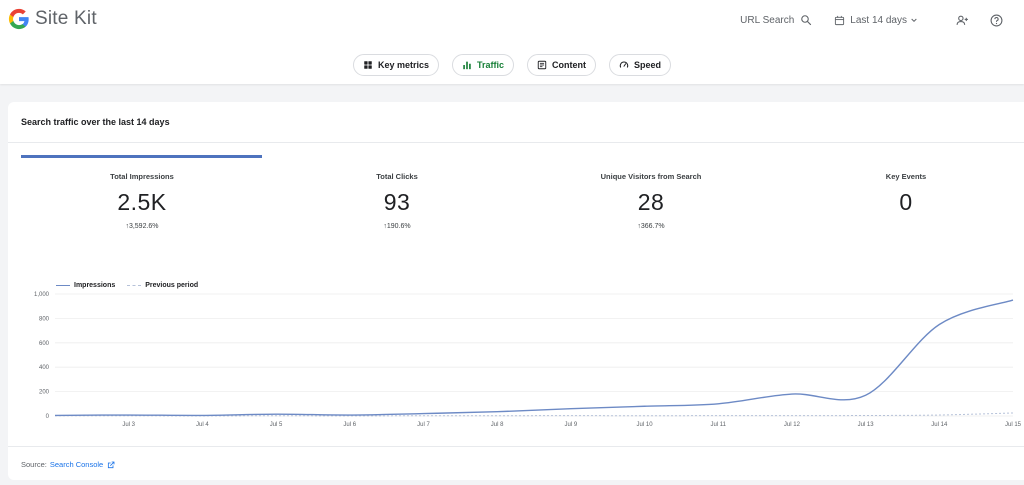 This screenshot has width=1024, height=485. Describe the element at coordinates (542, 65) in the screenshot. I see `article-icon` at that location.